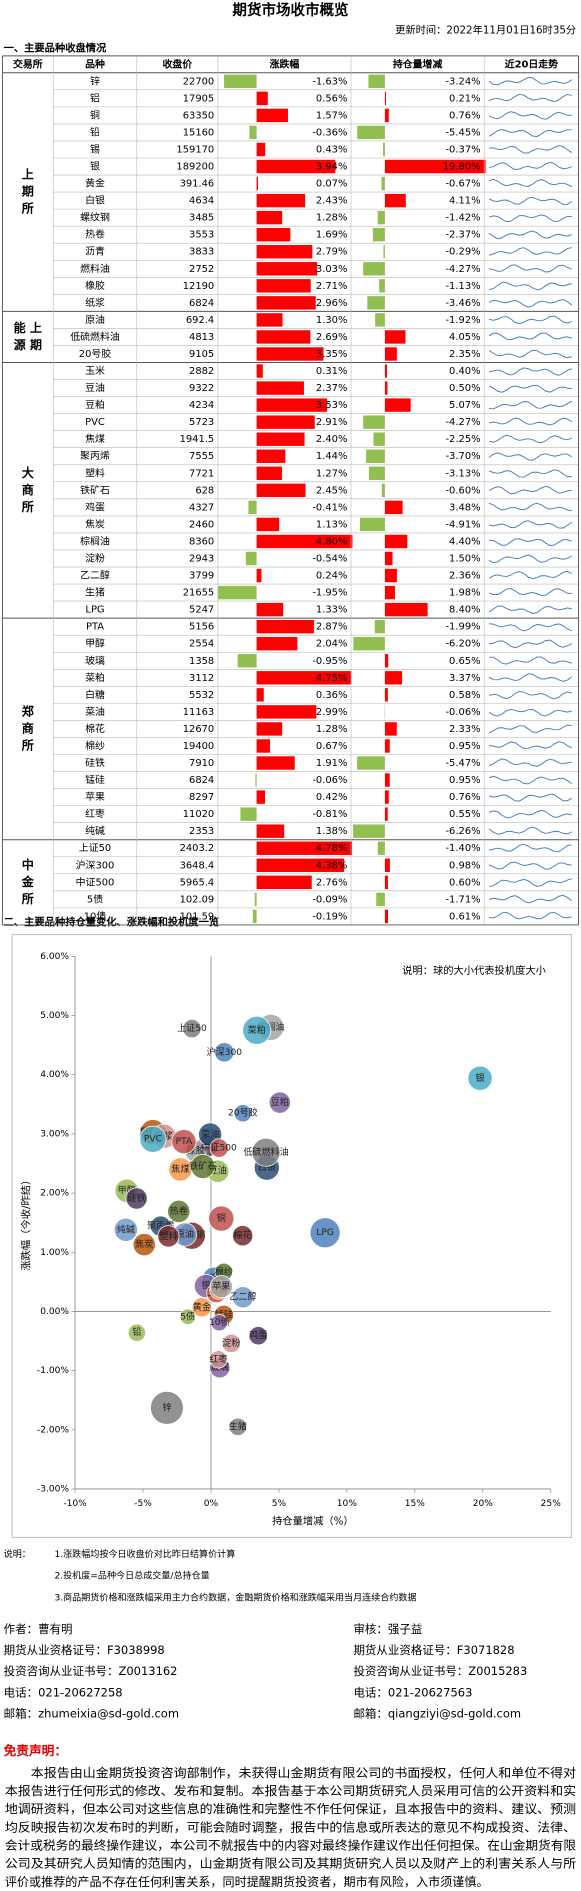  Describe the element at coordinates (95, 131) in the screenshot. I see `product-name: 铅` at that location.